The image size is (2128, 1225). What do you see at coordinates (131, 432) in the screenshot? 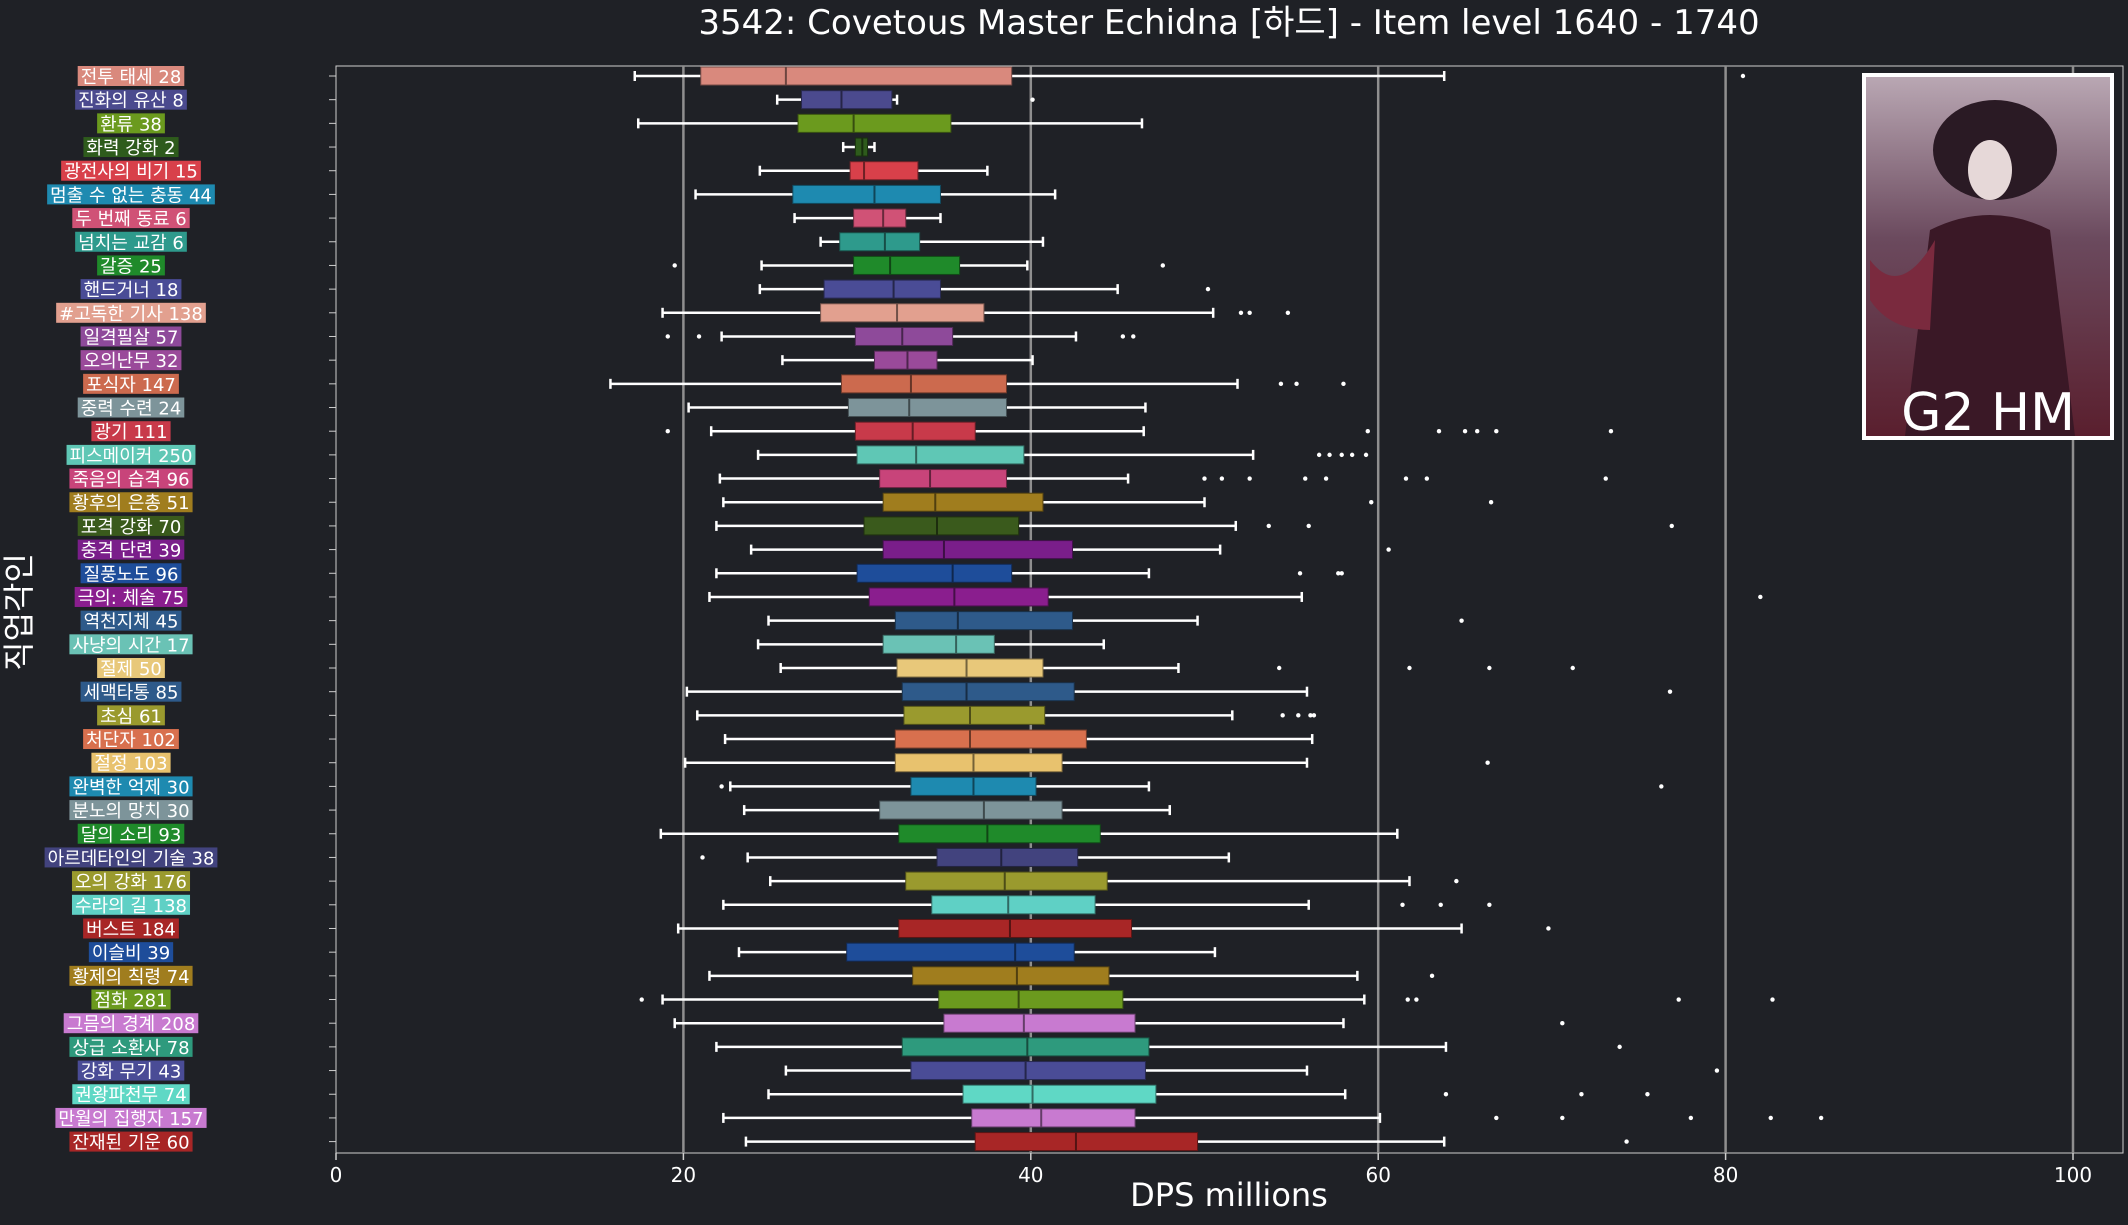
I see `y-label: 광기 111` at bounding box center [131, 432].